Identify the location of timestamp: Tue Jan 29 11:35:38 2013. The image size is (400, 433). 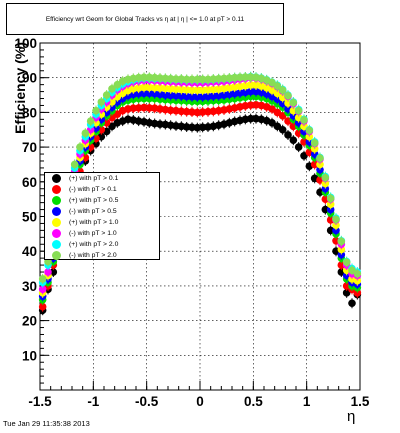
(46, 423).